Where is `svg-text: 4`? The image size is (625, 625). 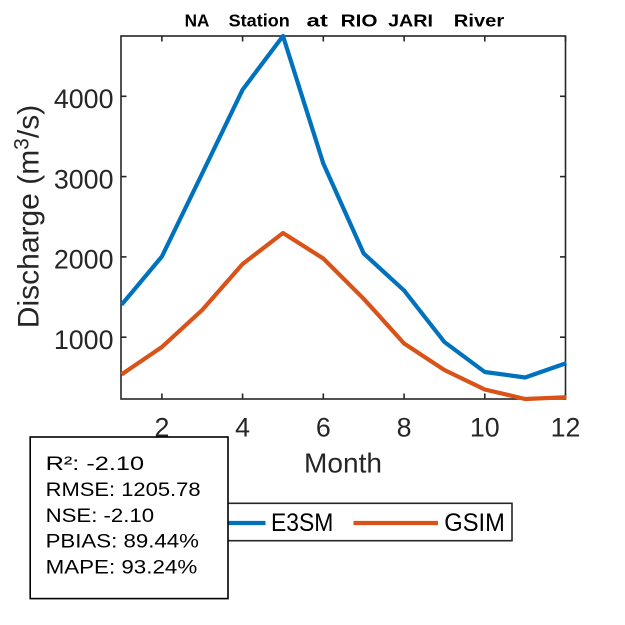 svg-text: 4 is located at coordinates (242, 428).